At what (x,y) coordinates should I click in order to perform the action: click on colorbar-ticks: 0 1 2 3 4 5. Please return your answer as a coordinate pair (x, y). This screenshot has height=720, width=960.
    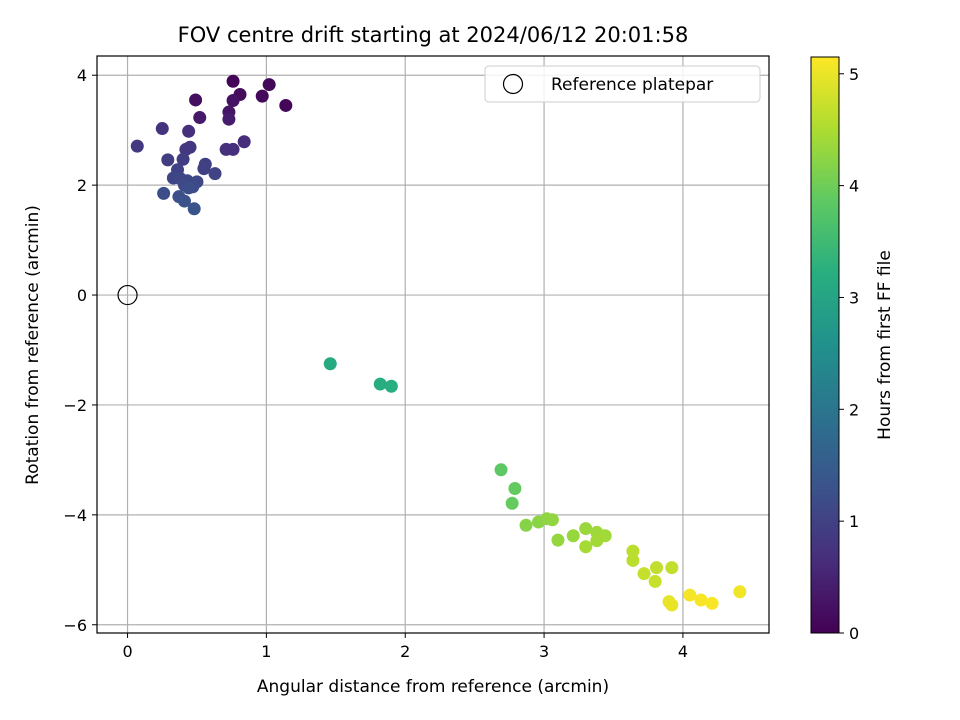
    Looking at the image, I should click on (849, 354).